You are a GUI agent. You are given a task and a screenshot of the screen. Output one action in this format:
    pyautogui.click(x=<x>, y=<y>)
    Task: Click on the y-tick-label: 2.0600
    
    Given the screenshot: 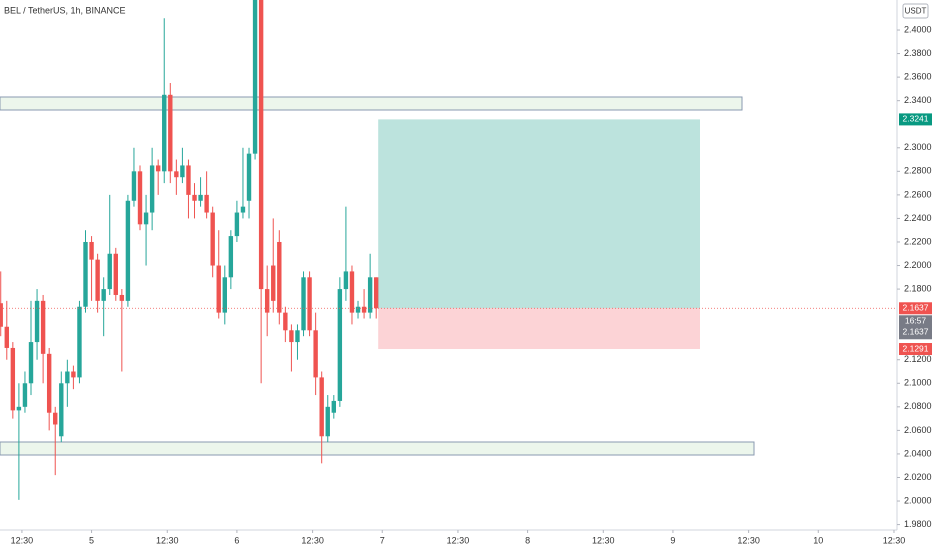 What is the action you would take?
    pyautogui.click(x=918, y=430)
    